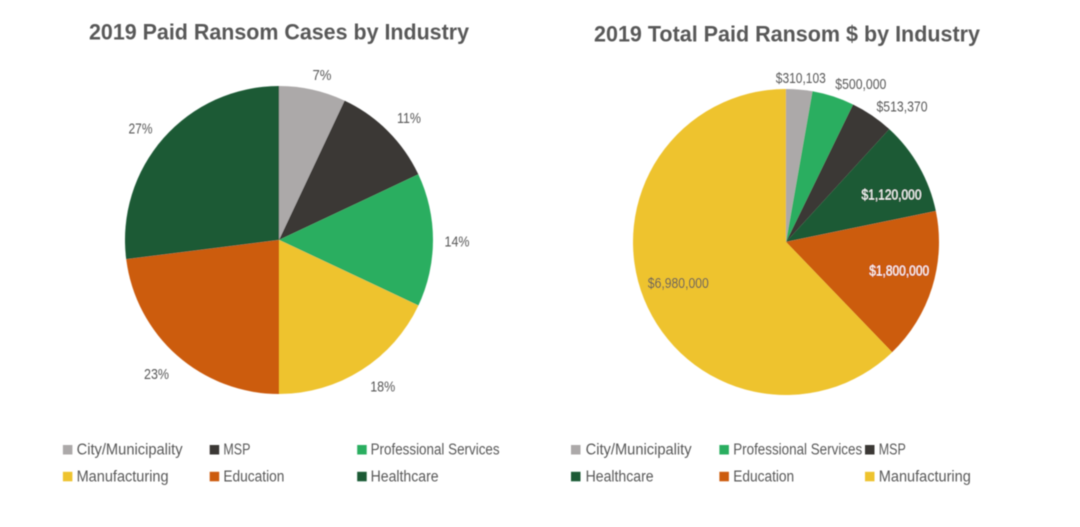 The width and height of the screenshot is (1080, 527). Describe the element at coordinates (322, 76) in the screenshot. I see `svg-text: 7%` at that location.